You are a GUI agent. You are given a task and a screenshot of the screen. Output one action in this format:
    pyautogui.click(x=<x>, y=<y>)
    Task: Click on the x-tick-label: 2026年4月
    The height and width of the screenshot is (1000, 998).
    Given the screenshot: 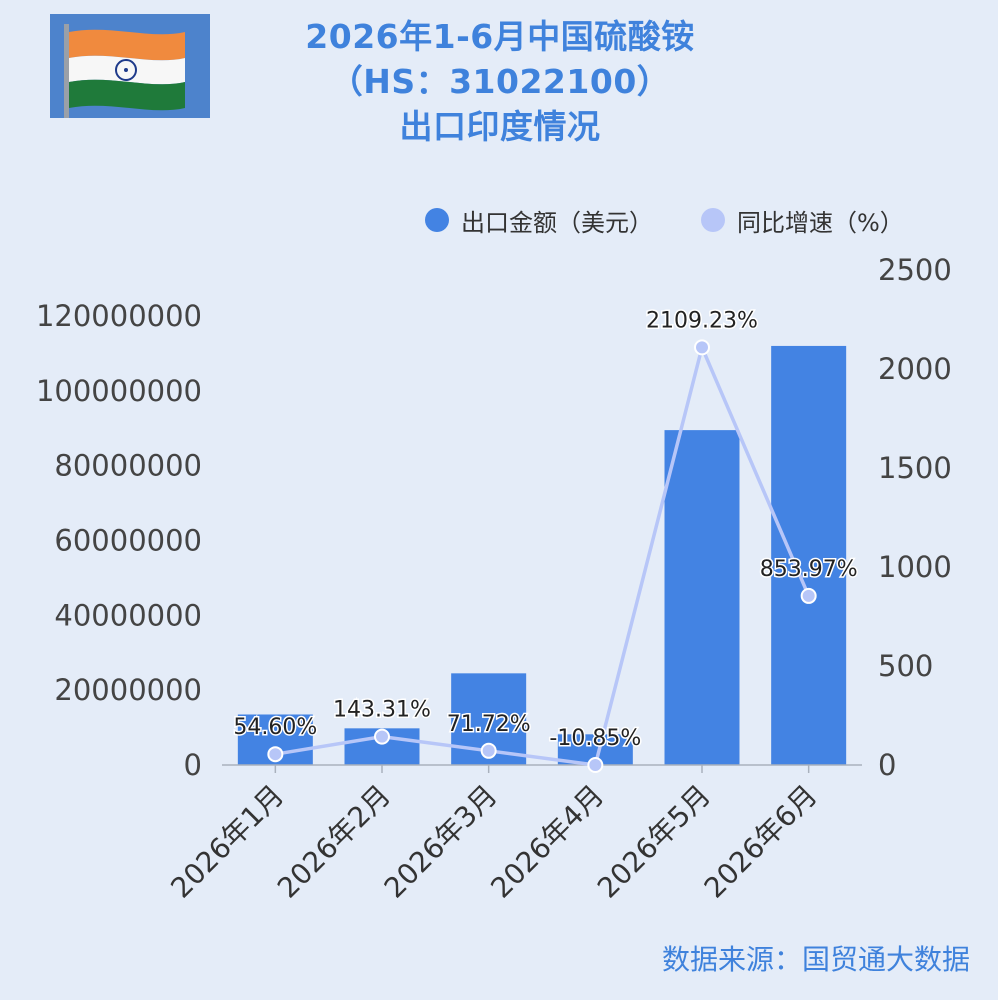 What is the action you would take?
    pyautogui.click(x=547, y=842)
    